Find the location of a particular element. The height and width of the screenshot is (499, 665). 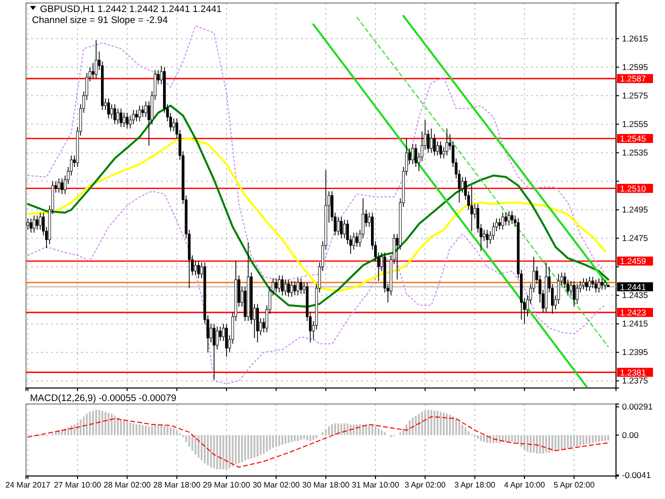

y-tick-label: 1.2535 is located at coordinates (635, 152).